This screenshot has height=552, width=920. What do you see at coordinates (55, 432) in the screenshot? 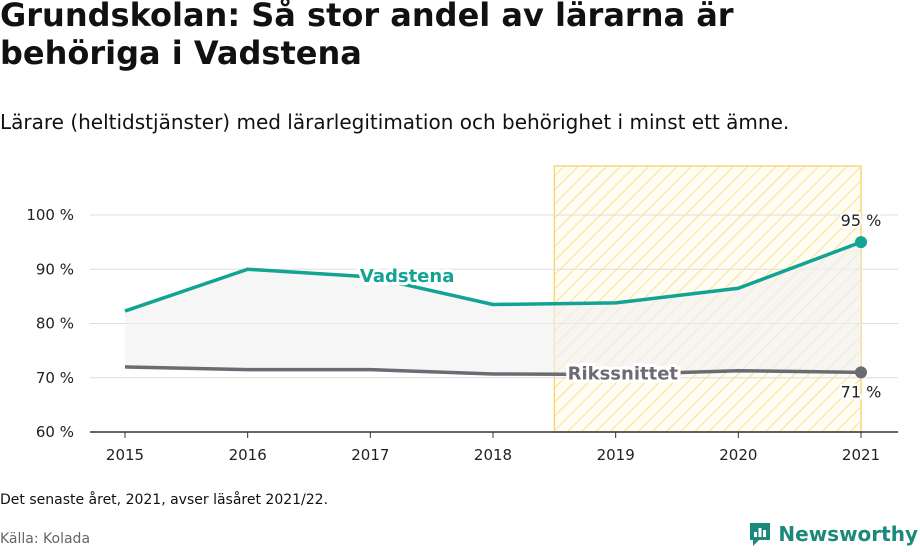
I see `y-tick-label: 60 %` at bounding box center [55, 432].